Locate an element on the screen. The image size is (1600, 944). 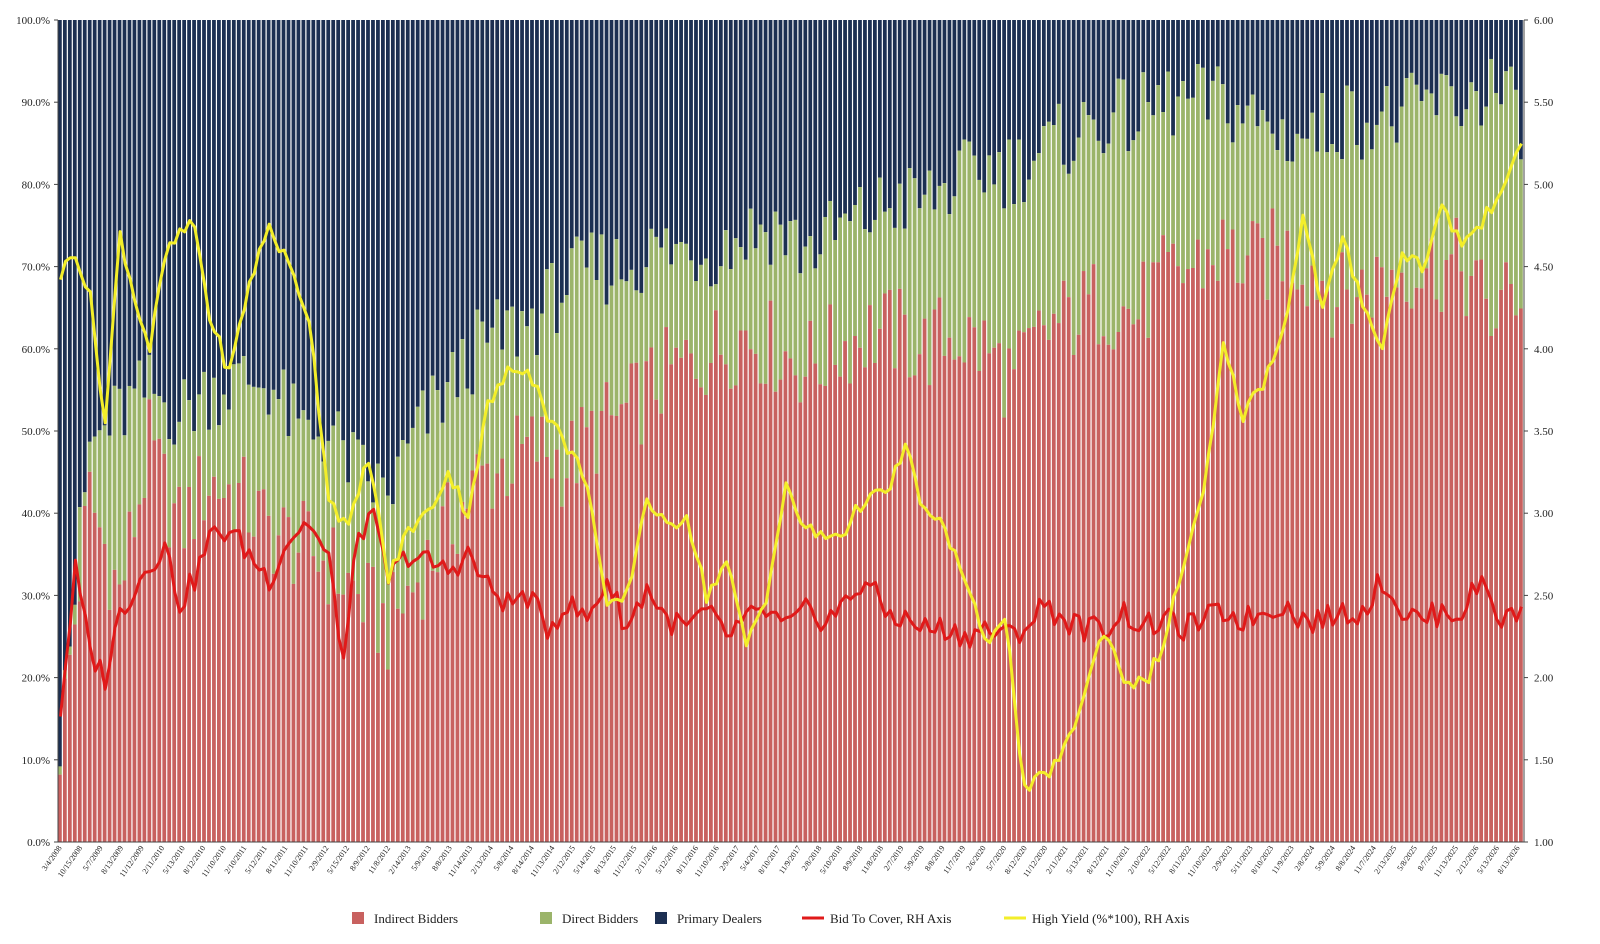
legend-label: Direct Bidders is located at coordinates (600, 918).